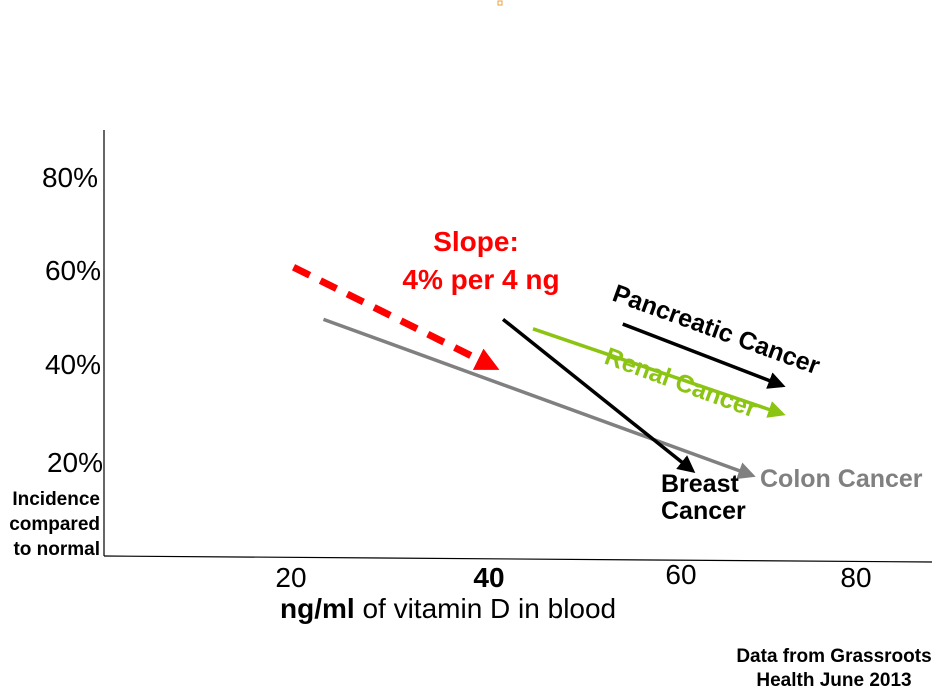 The height and width of the screenshot is (694, 945). What do you see at coordinates (54, 524) in the screenshot?
I see `y-axis-label-line2: compared` at bounding box center [54, 524].